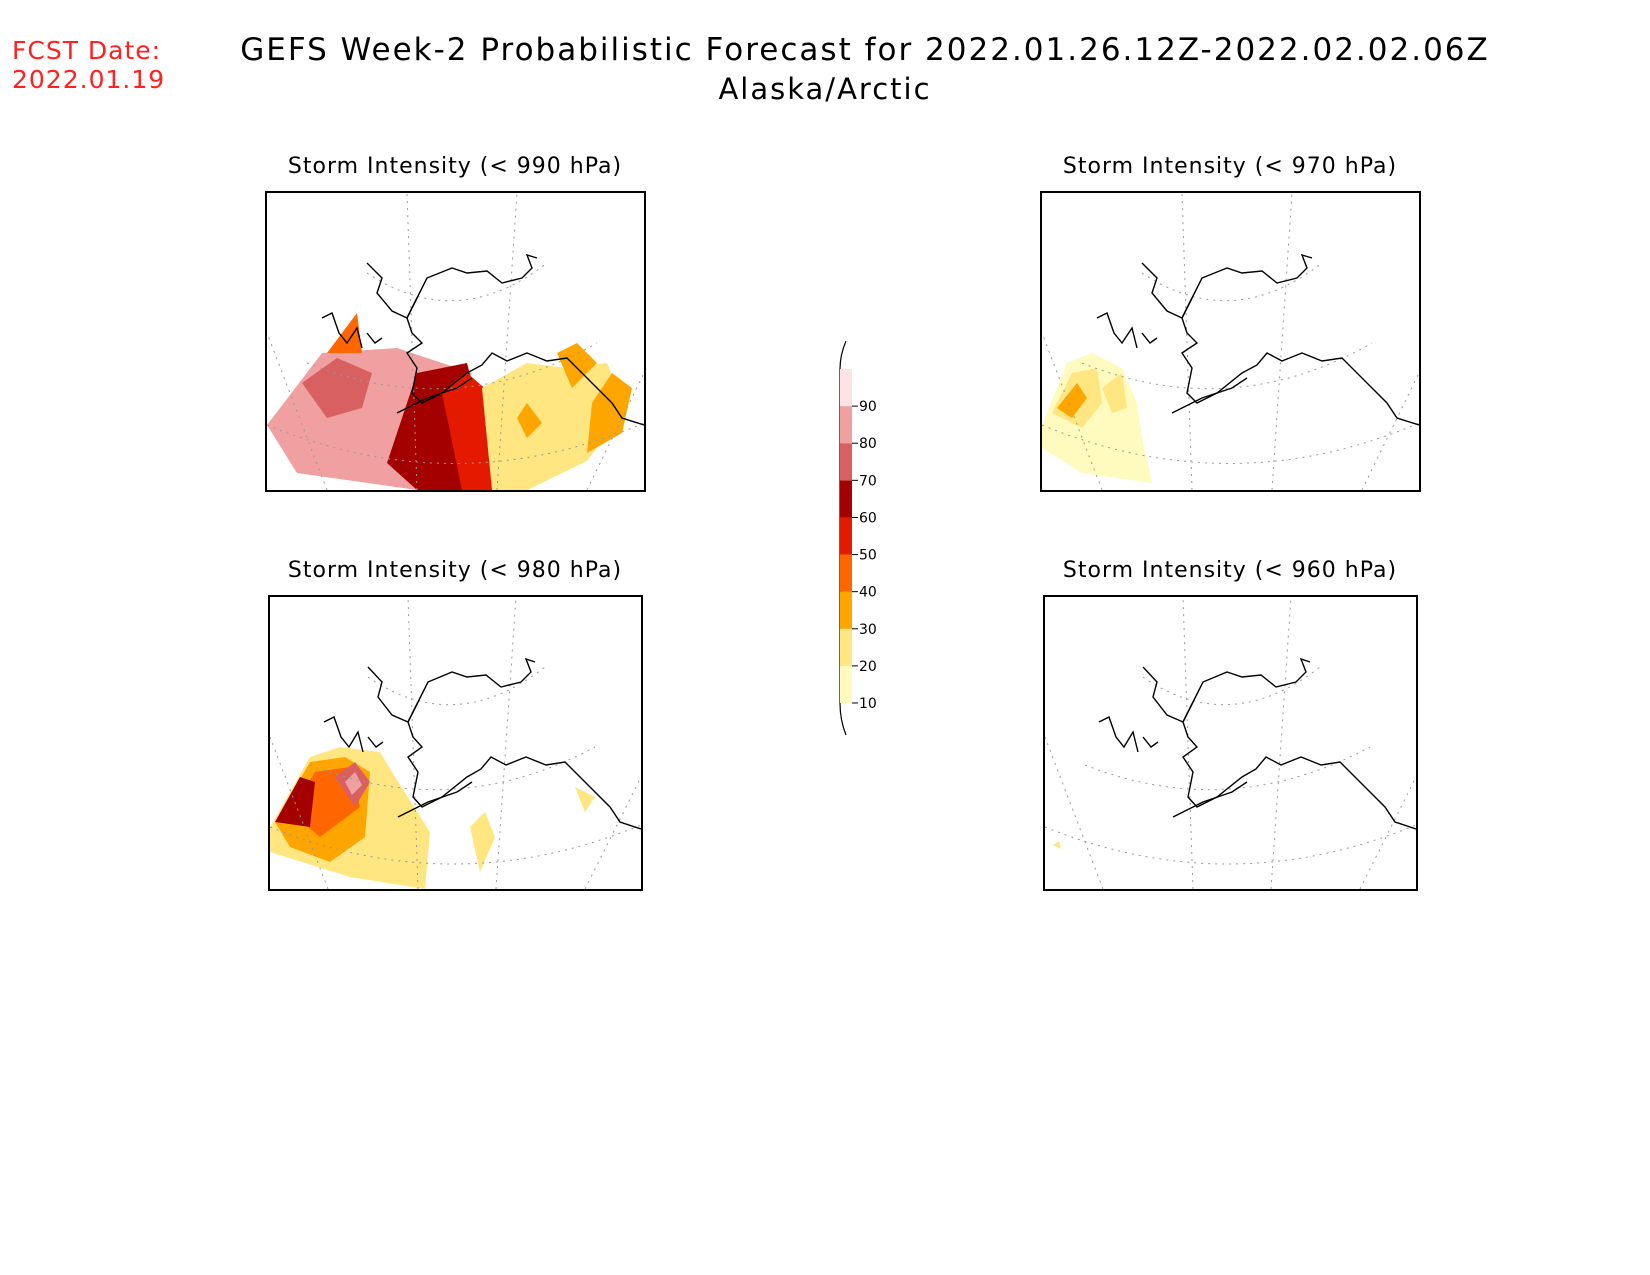  Describe the element at coordinates (455, 166) in the screenshot. I see `panel-title-990: Storm Intensity (< 990 hPa)` at that location.